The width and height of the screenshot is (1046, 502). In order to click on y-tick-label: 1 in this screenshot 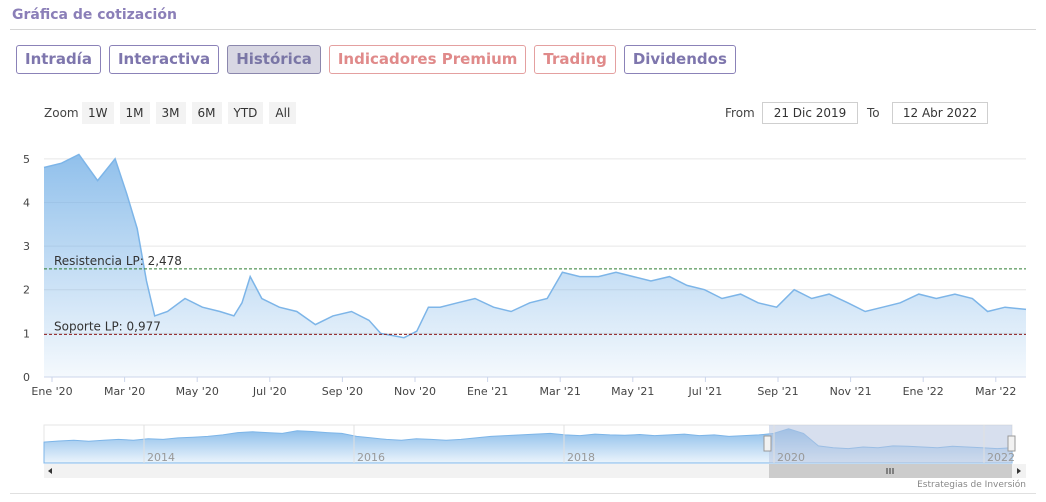, I will do `click(26, 333)`.